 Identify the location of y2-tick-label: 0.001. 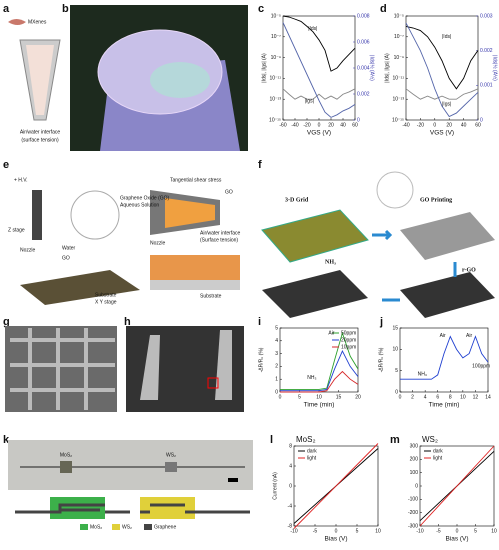
(486, 86).